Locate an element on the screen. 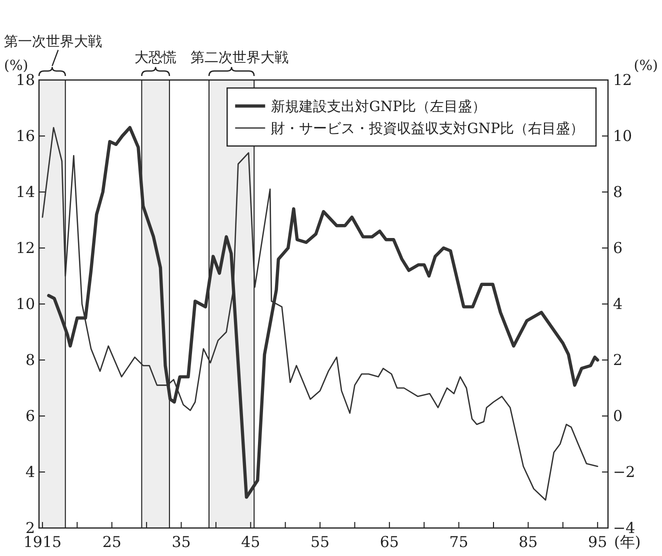  y-tick-label: 14 is located at coordinates (25, 192).